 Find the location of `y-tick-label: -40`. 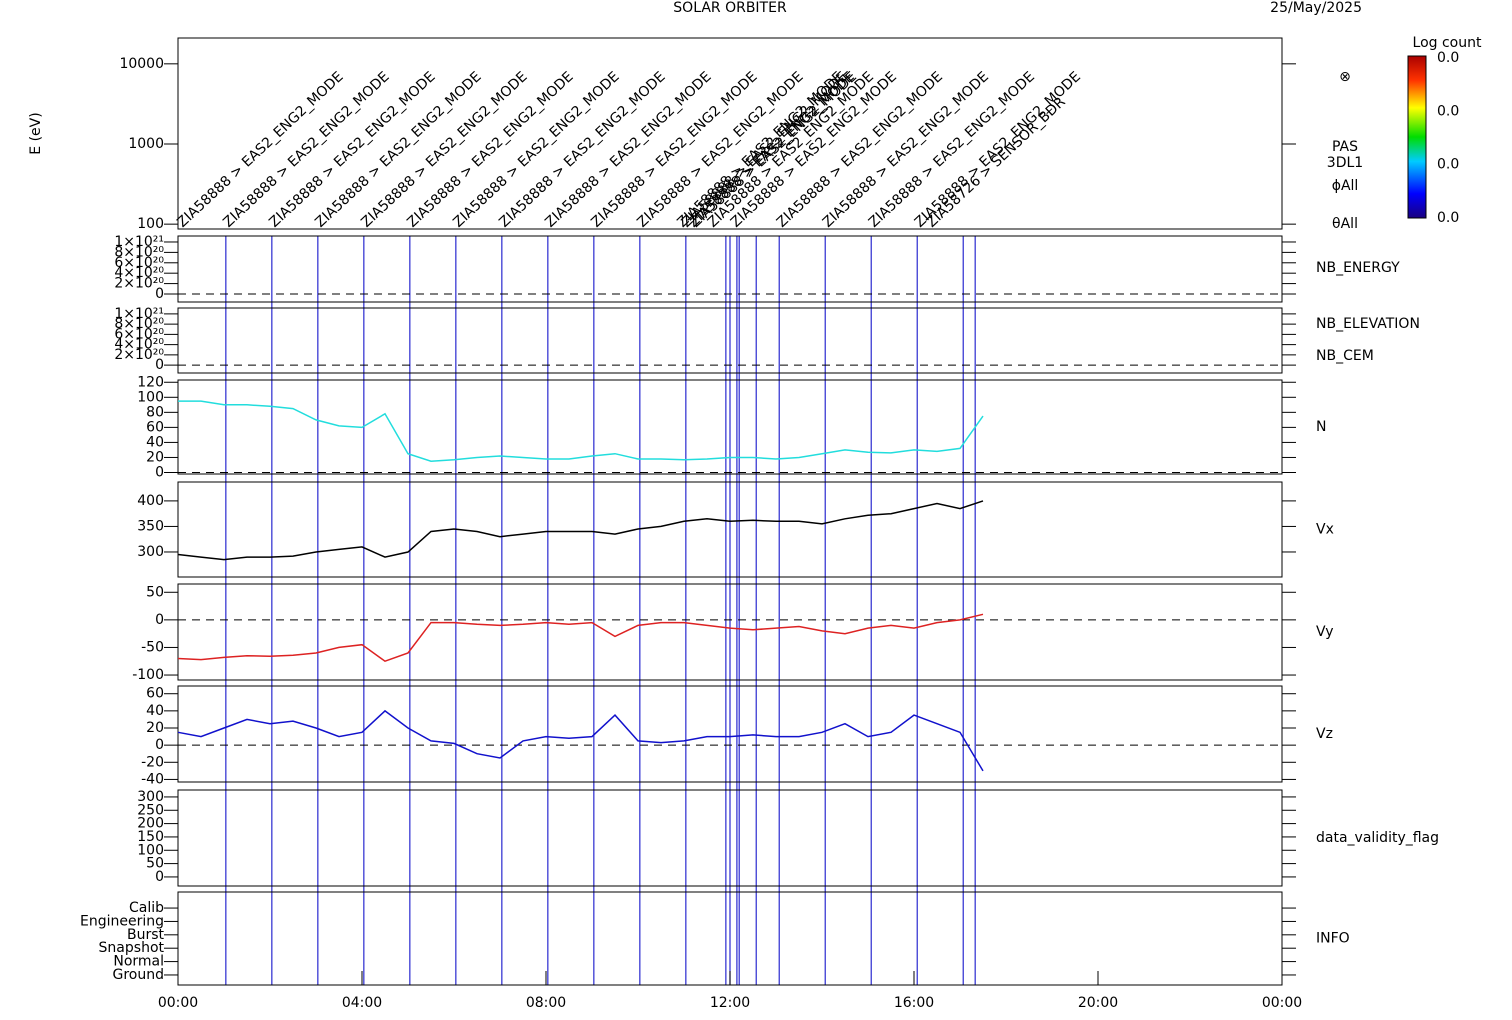

y-tick-label: -40 is located at coordinates (152, 779).